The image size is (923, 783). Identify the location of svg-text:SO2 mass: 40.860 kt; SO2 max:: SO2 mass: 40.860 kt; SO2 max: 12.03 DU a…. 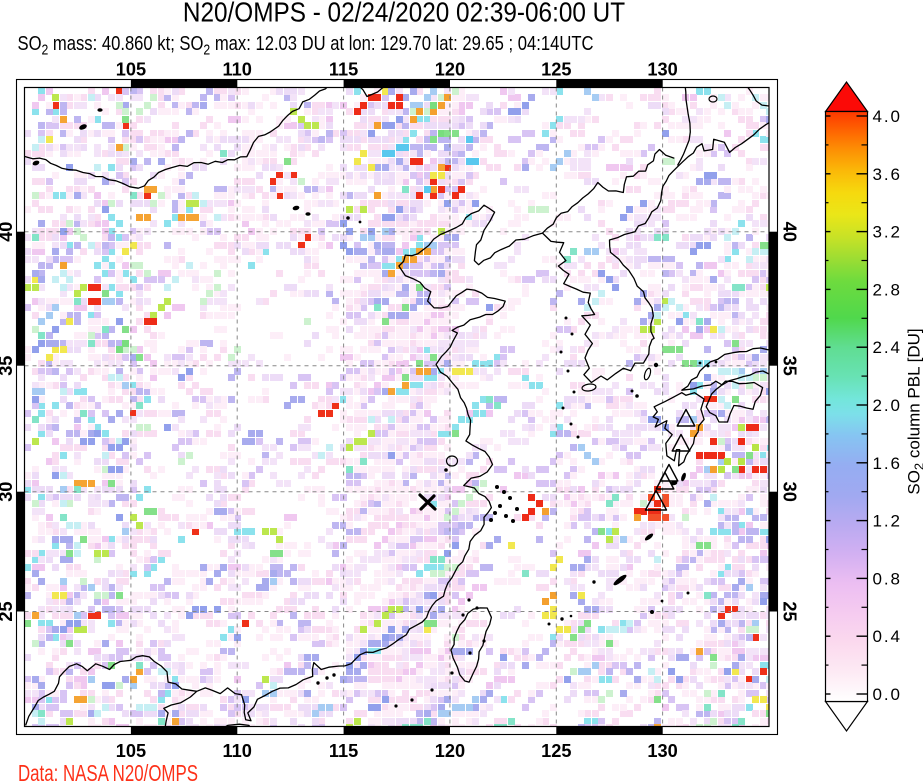
(306, 44).